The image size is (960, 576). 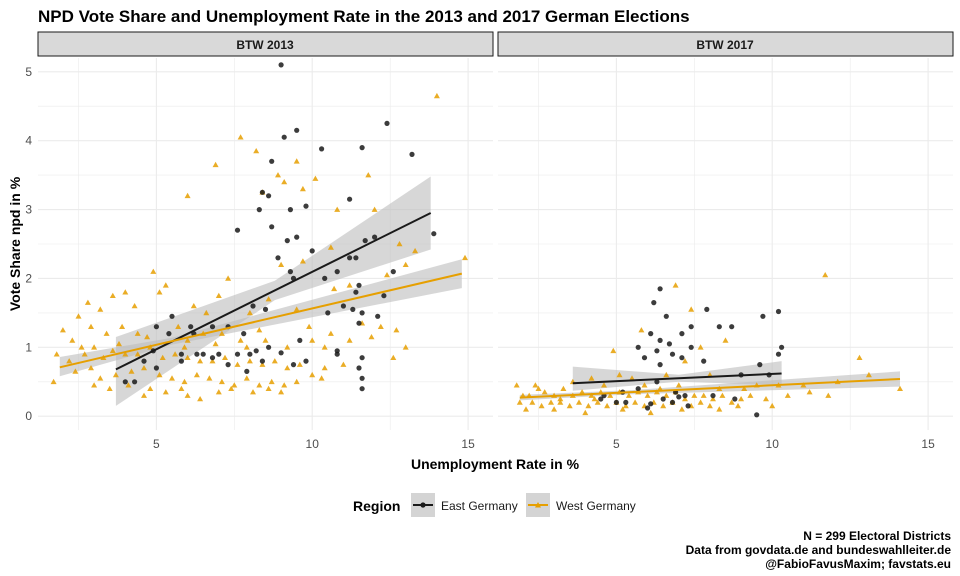 I want to click on caption-line-1: N = 299 Electoral Districts, so click(x=877, y=536).